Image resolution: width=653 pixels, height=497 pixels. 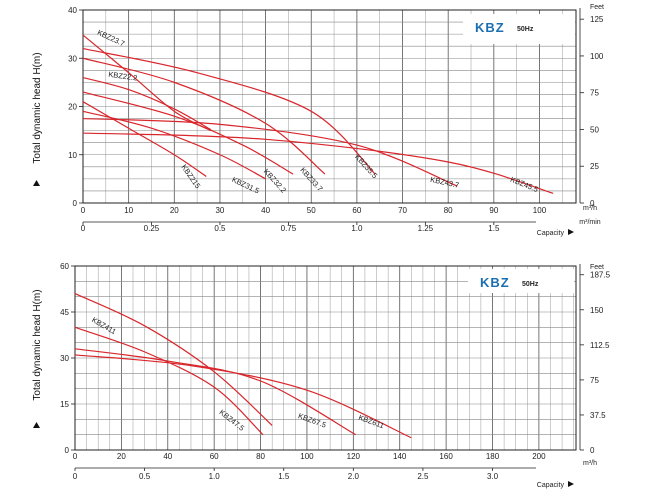 What do you see at coordinates (64, 404) in the screenshot?
I see `y-tick-label: 15` at bounding box center [64, 404].